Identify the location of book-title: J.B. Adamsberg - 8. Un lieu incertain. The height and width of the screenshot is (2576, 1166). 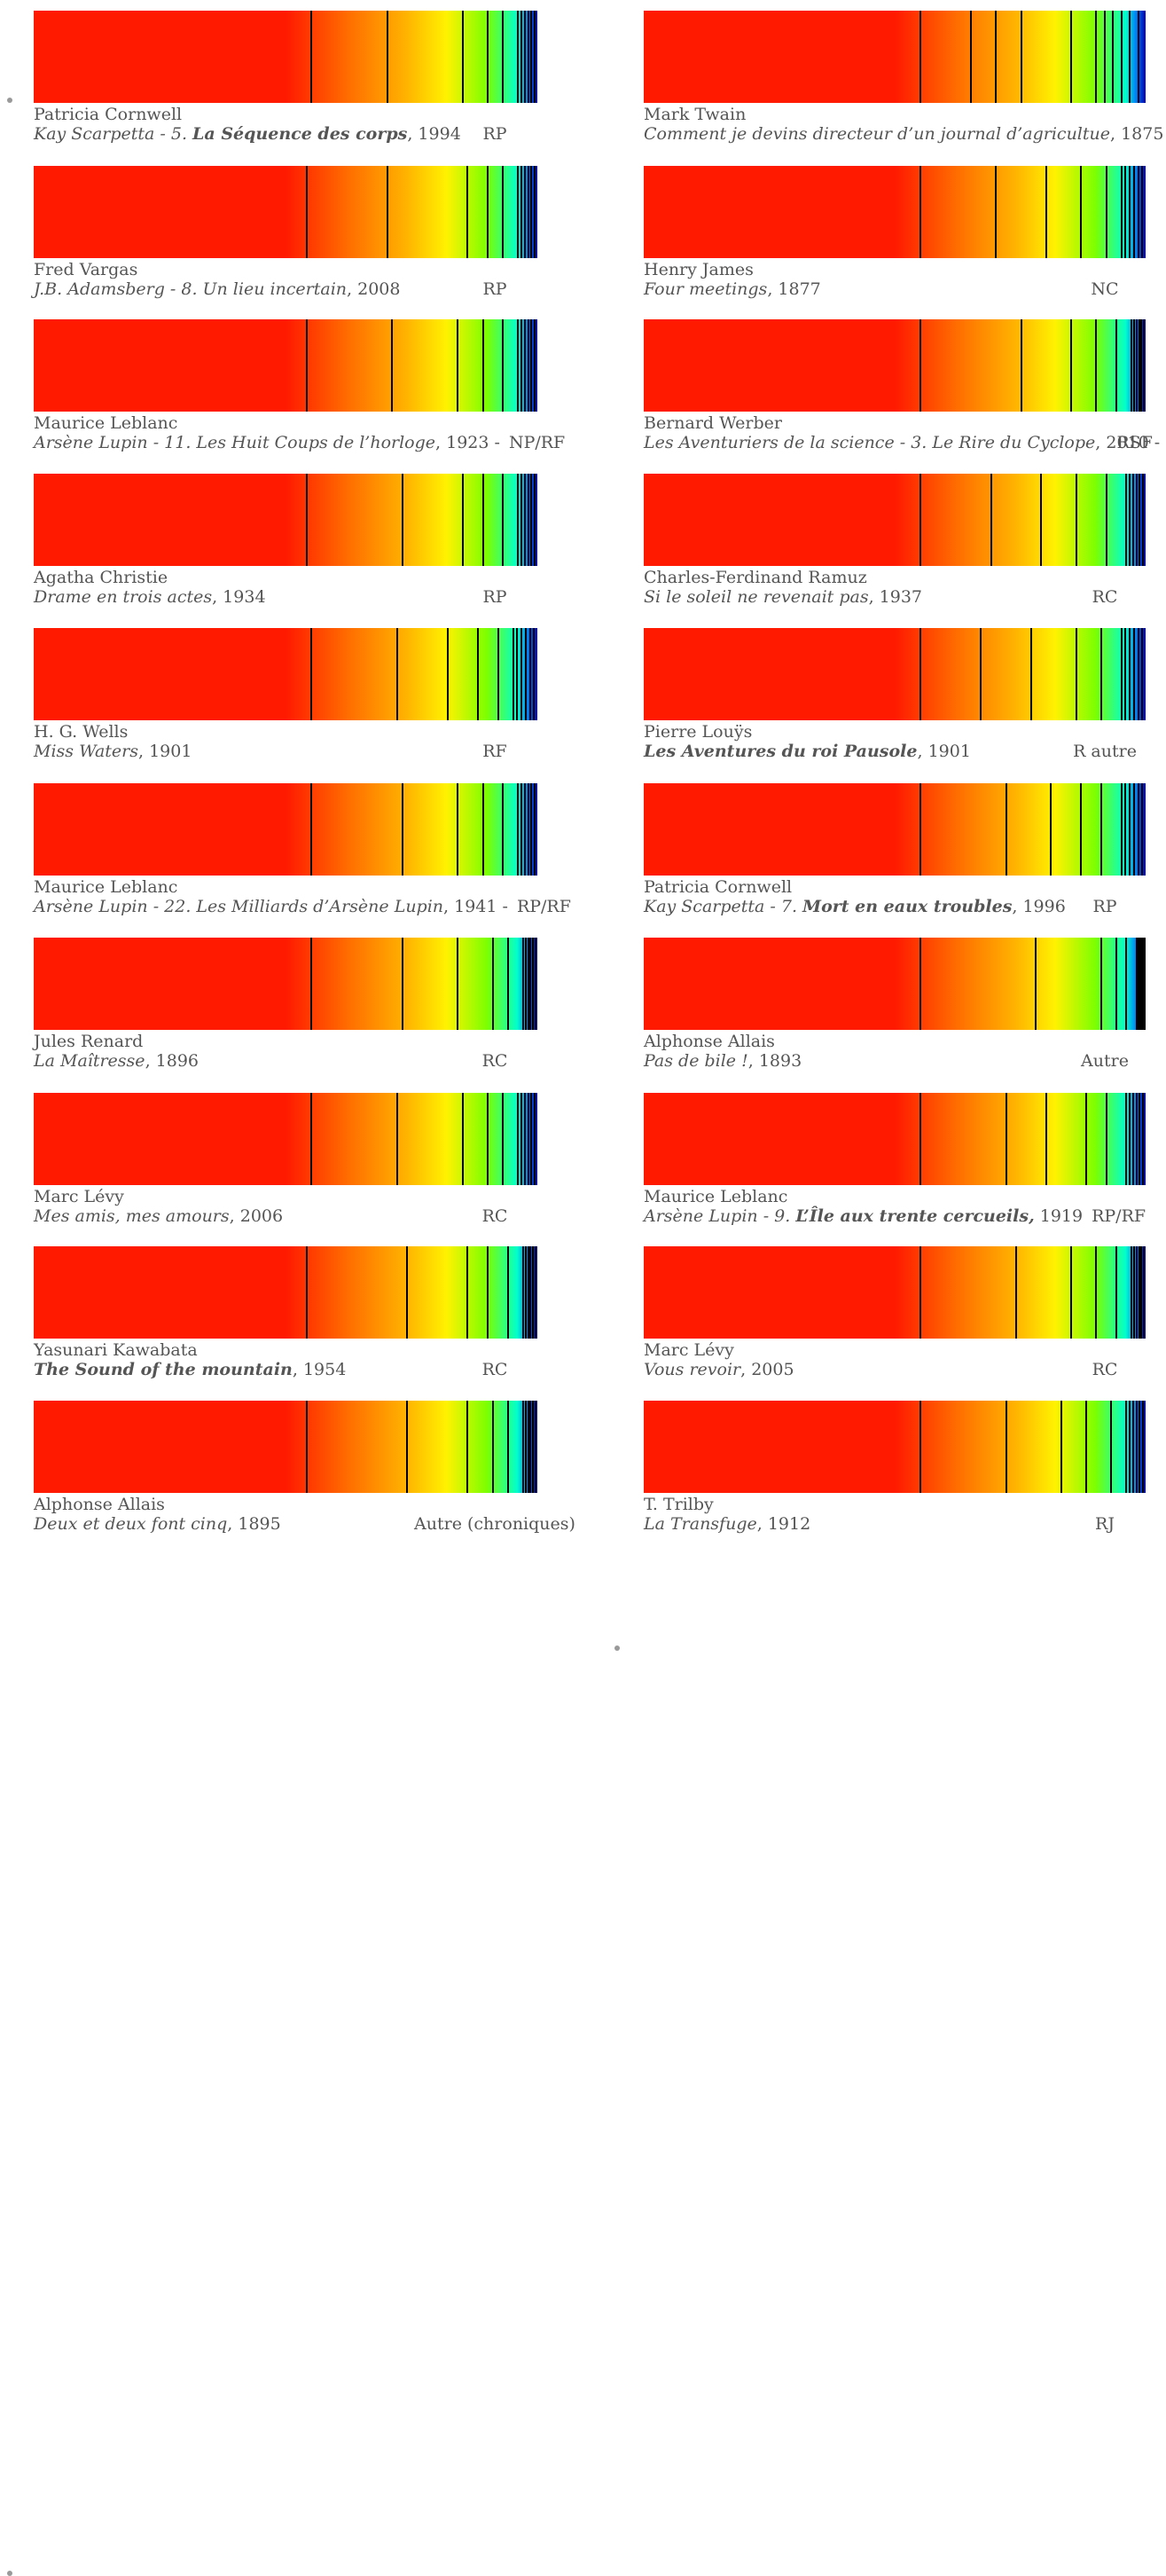
(190, 289).